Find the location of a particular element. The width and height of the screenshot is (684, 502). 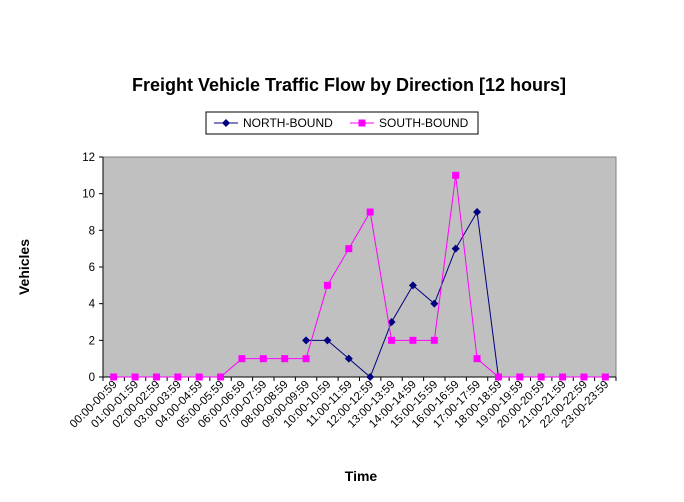

y-tick-label: 6 is located at coordinates (92, 268).